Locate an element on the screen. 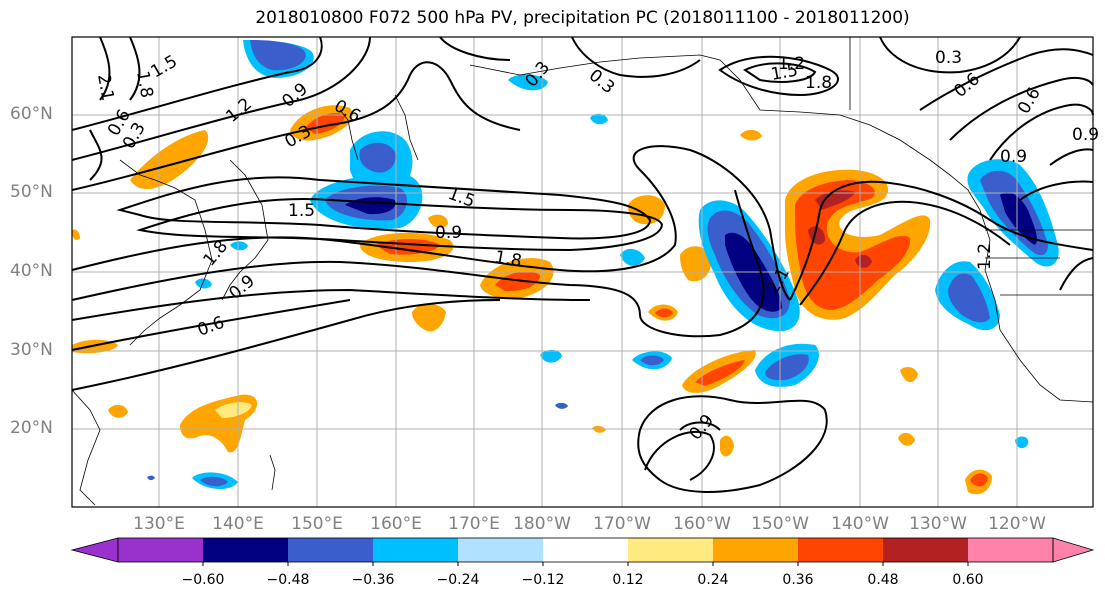  colorbar-extend-low is located at coordinates (94, 550).